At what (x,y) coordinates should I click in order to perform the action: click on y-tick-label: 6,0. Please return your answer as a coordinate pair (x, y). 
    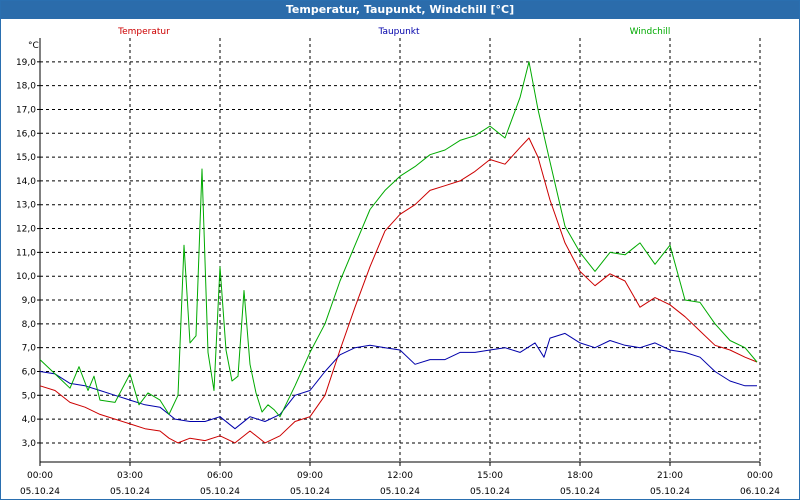
    Looking at the image, I should click on (29, 372).